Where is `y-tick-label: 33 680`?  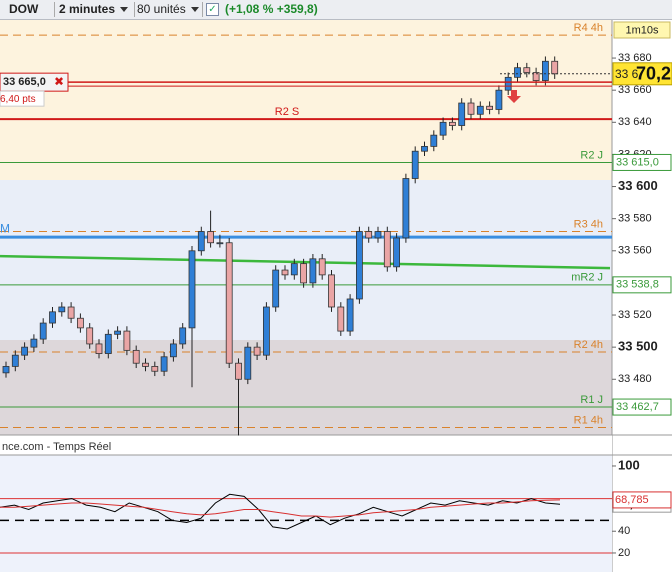 y-tick-label: 33 680 is located at coordinates (635, 58).